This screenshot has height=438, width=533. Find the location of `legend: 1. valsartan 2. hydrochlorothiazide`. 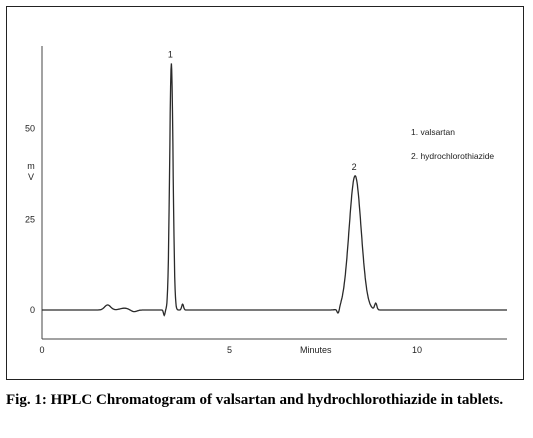

legend: 1. valsartan 2. hydrochlorothiazide is located at coordinates (452, 144).